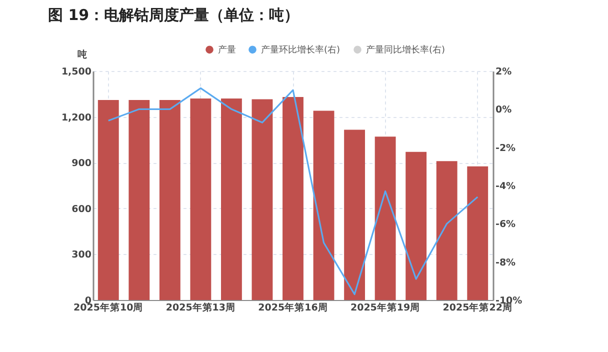  What do you see at coordinates (82, 255) in the screenshot?
I see `y-tick-label: 300` at bounding box center [82, 255].